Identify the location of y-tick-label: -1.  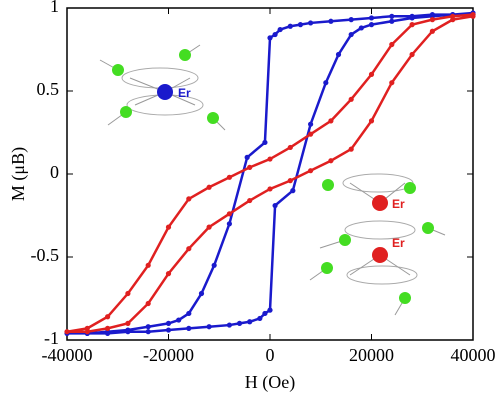
(51, 338).